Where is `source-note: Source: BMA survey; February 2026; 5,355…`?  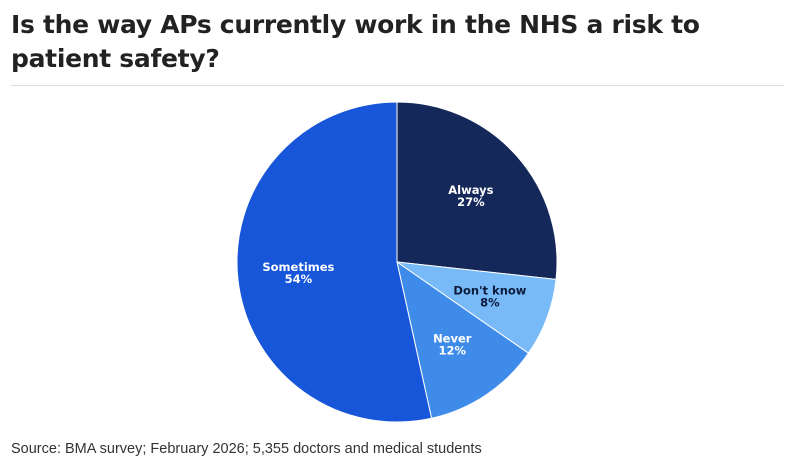
source-note: Source: BMA survey; February 2026; 5,355… is located at coordinates (246, 449).